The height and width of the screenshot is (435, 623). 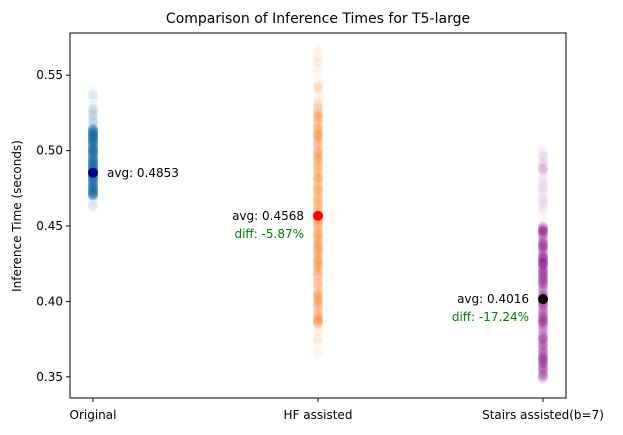 I want to click on x-tick-label: HF assisted, so click(x=318, y=415).